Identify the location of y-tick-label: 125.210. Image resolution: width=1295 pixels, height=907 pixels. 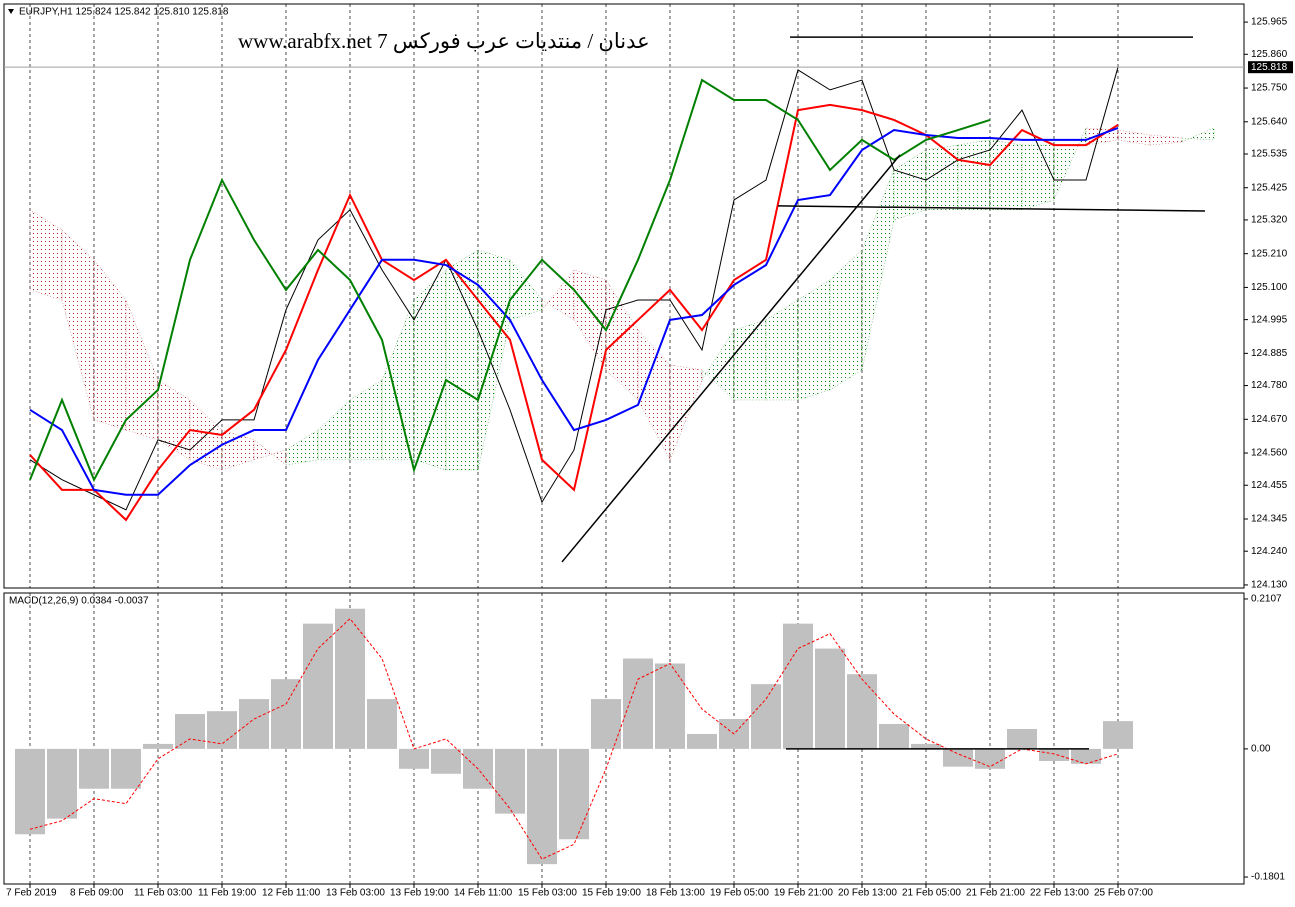
(1269, 253).